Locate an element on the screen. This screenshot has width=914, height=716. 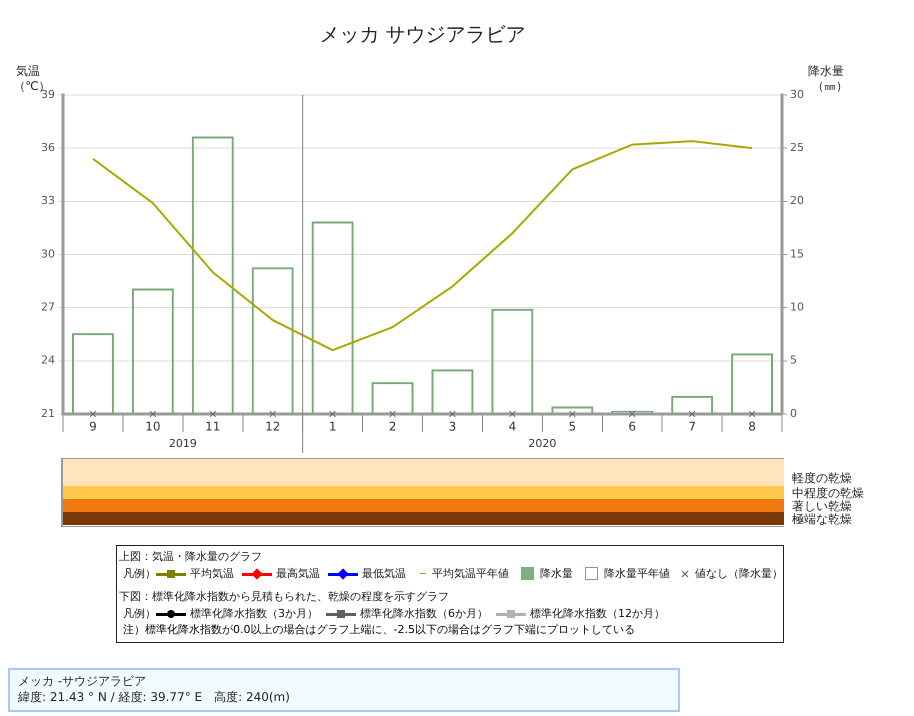
legend-label: 標準化降水指数（3か月） is located at coordinates (253, 613).